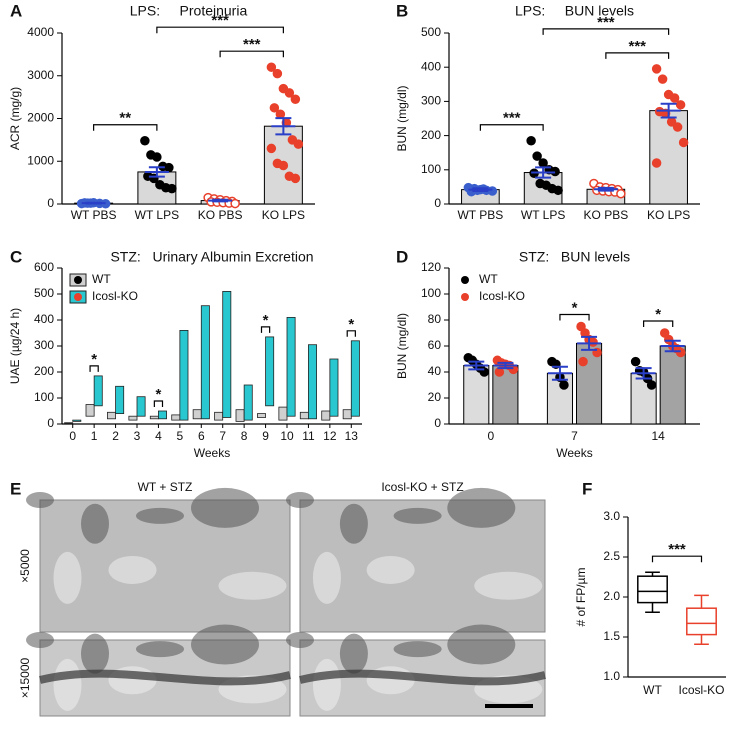 The width and height of the screenshot is (751, 730). Describe the element at coordinates (40, 75) in the screenshot. I see `y-tick-label: 3000` at that location.